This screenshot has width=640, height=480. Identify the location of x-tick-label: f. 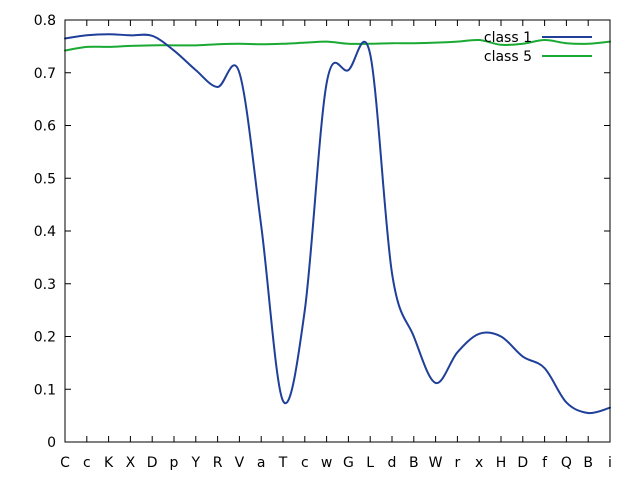
(545, 463).